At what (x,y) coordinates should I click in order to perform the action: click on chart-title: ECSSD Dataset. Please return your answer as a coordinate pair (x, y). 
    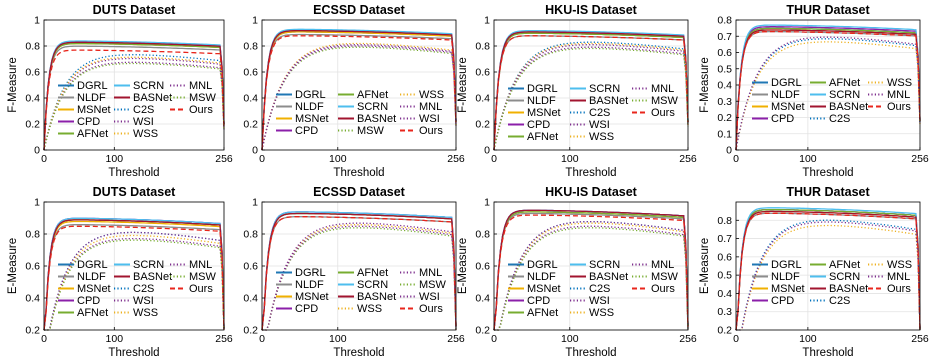
    Looking at the image, I should click on (359, 192).